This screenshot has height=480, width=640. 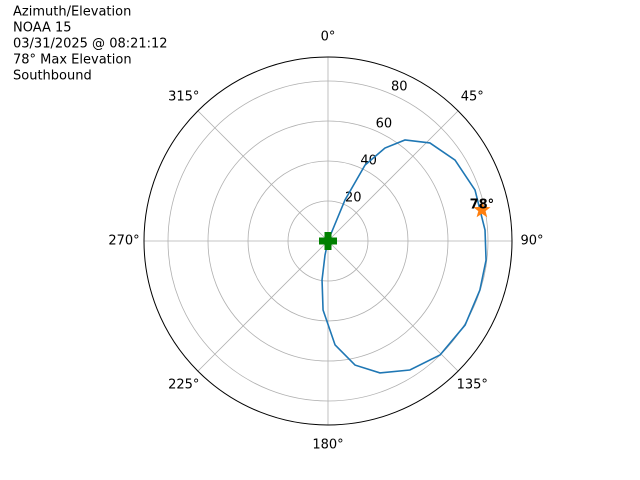 What do you see at coordinates (72, 60) in the screenshot?
I see `title-line: 78° Max Elevation` at bounding box center [72, 60].